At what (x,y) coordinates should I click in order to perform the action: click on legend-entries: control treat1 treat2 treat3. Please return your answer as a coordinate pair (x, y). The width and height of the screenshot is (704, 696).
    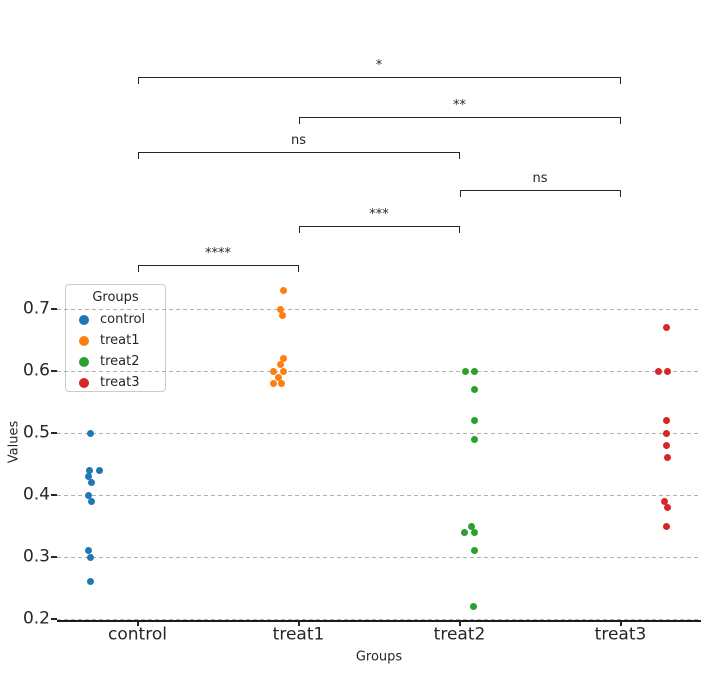
    Looking at the image, I should click on (115, 351).